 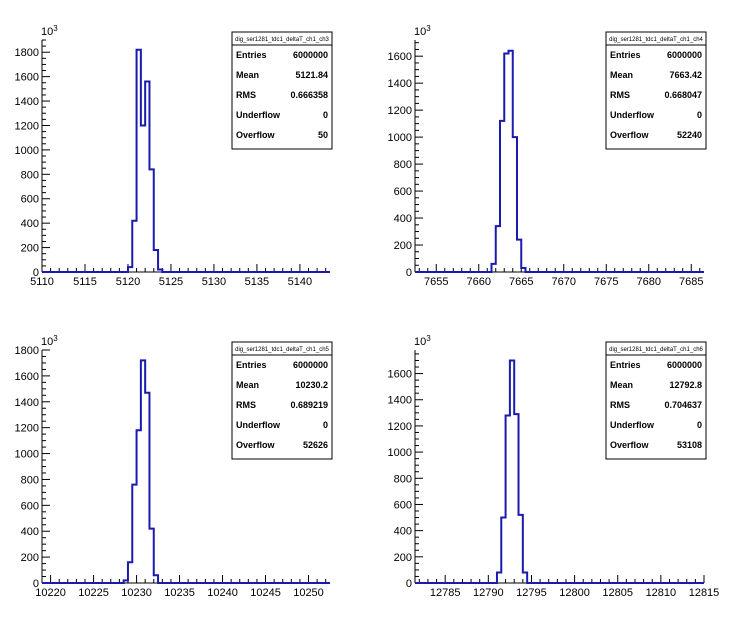 I want to click on x-tick-label: 12790, so click(x=488, y=593).